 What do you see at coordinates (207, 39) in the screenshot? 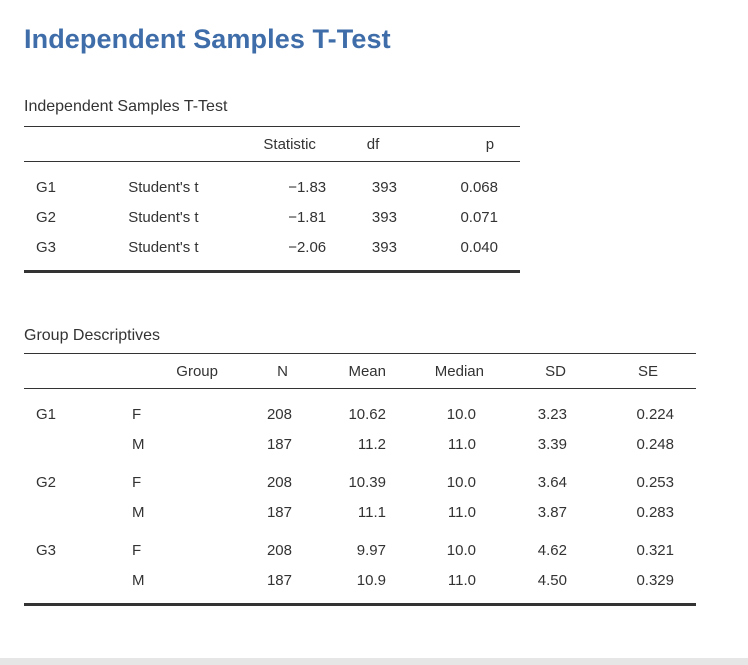
I see `page-title: Independent Samples T-Test` at bounding box center [207, 39].